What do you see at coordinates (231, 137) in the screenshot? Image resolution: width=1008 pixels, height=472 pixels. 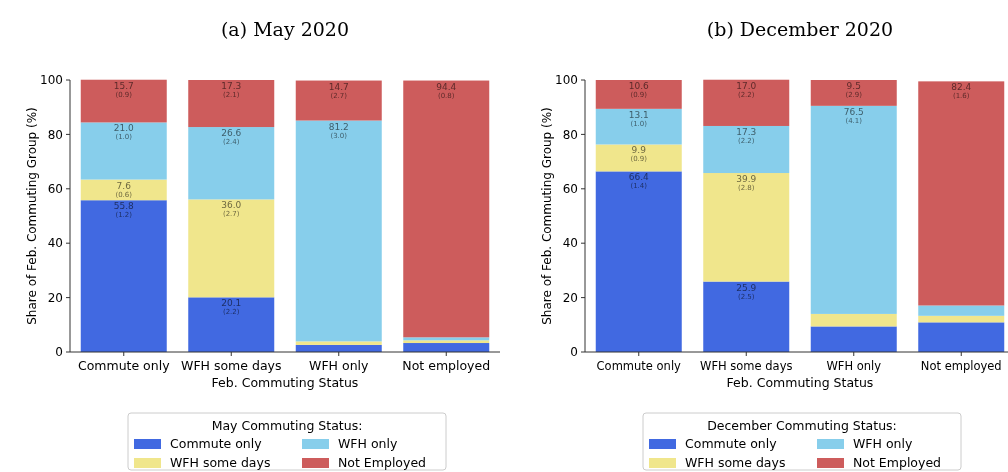 I see `data-label: 26.6 (2.4)` at bounding box center [231, 137].